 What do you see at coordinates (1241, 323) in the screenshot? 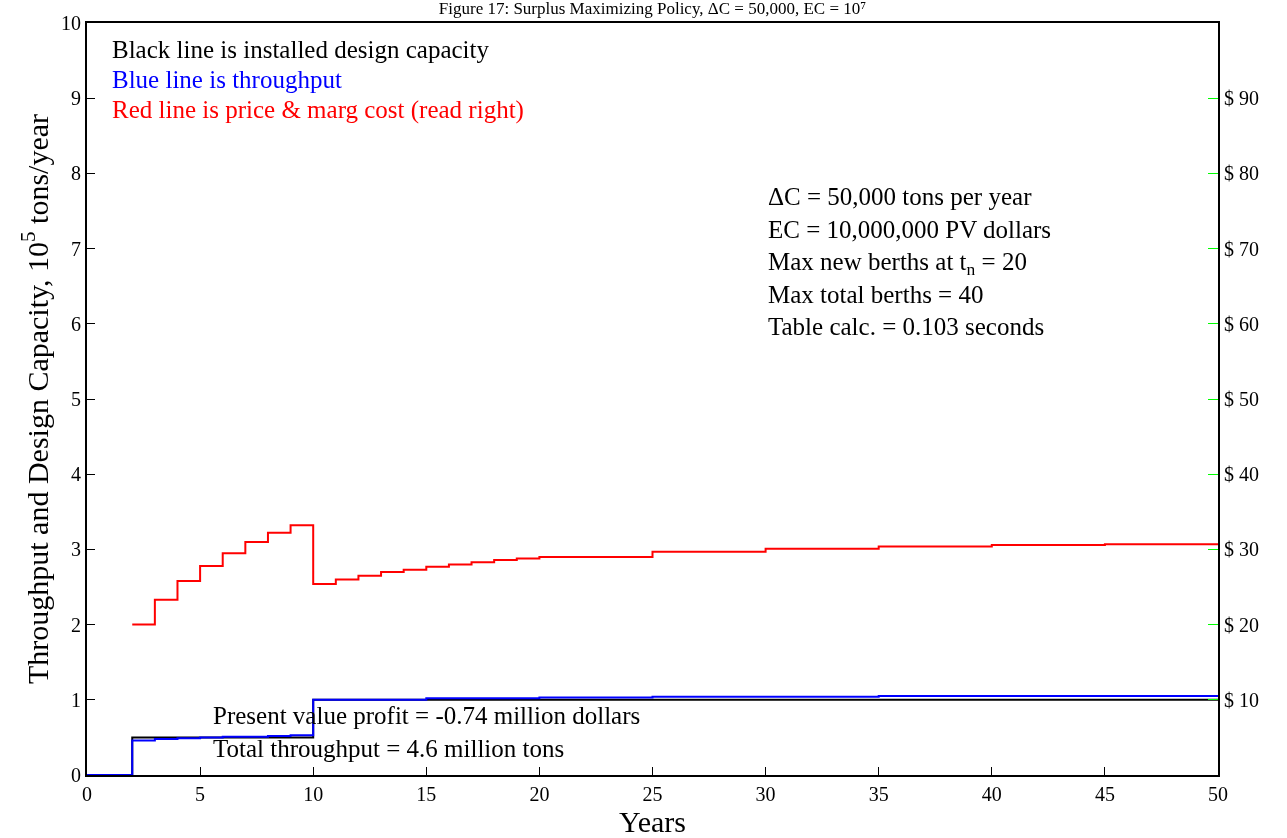
I see `y2-tick-label: $ 60` at bounding box center [1241, 323].